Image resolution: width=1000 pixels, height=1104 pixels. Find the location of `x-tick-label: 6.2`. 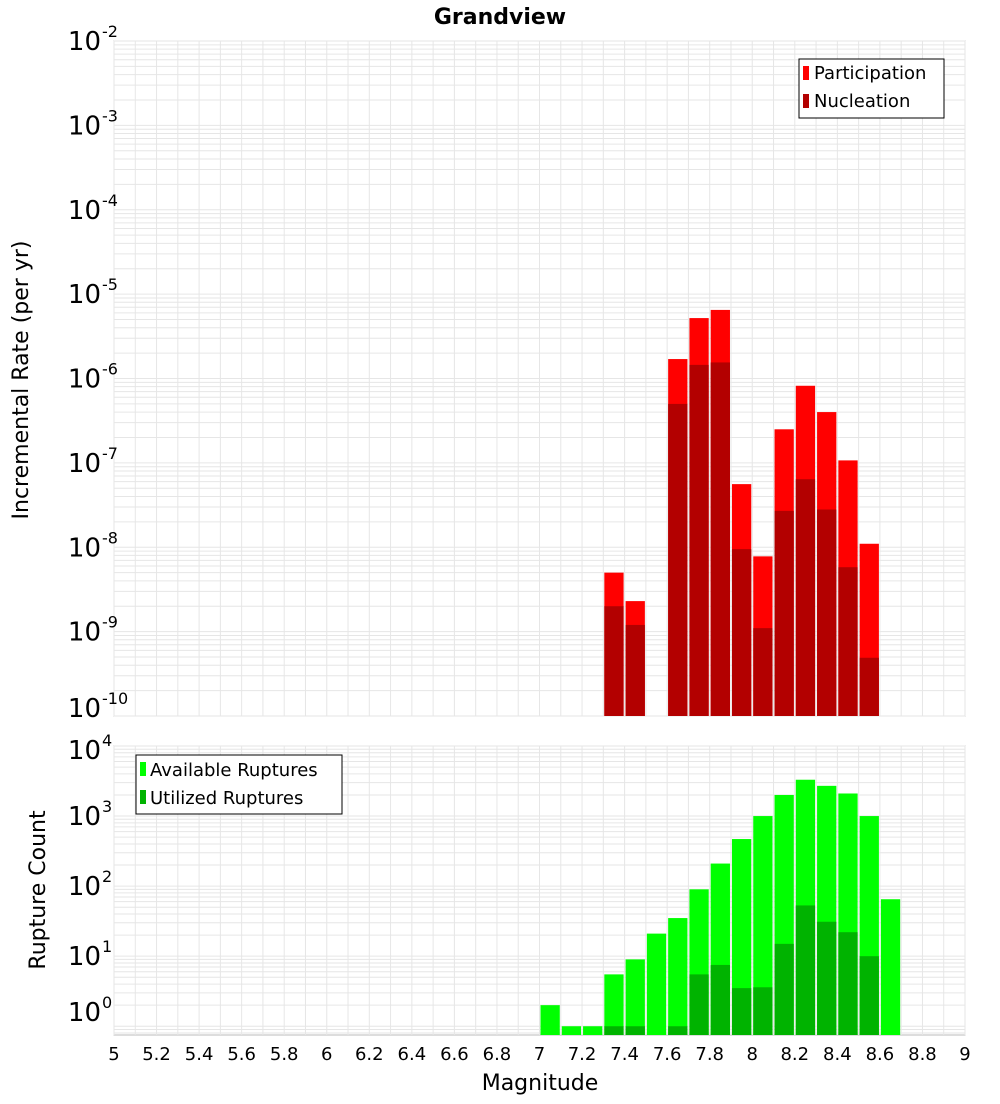

x-tick-label: 6.2 is located at coordinates (369, 1054).